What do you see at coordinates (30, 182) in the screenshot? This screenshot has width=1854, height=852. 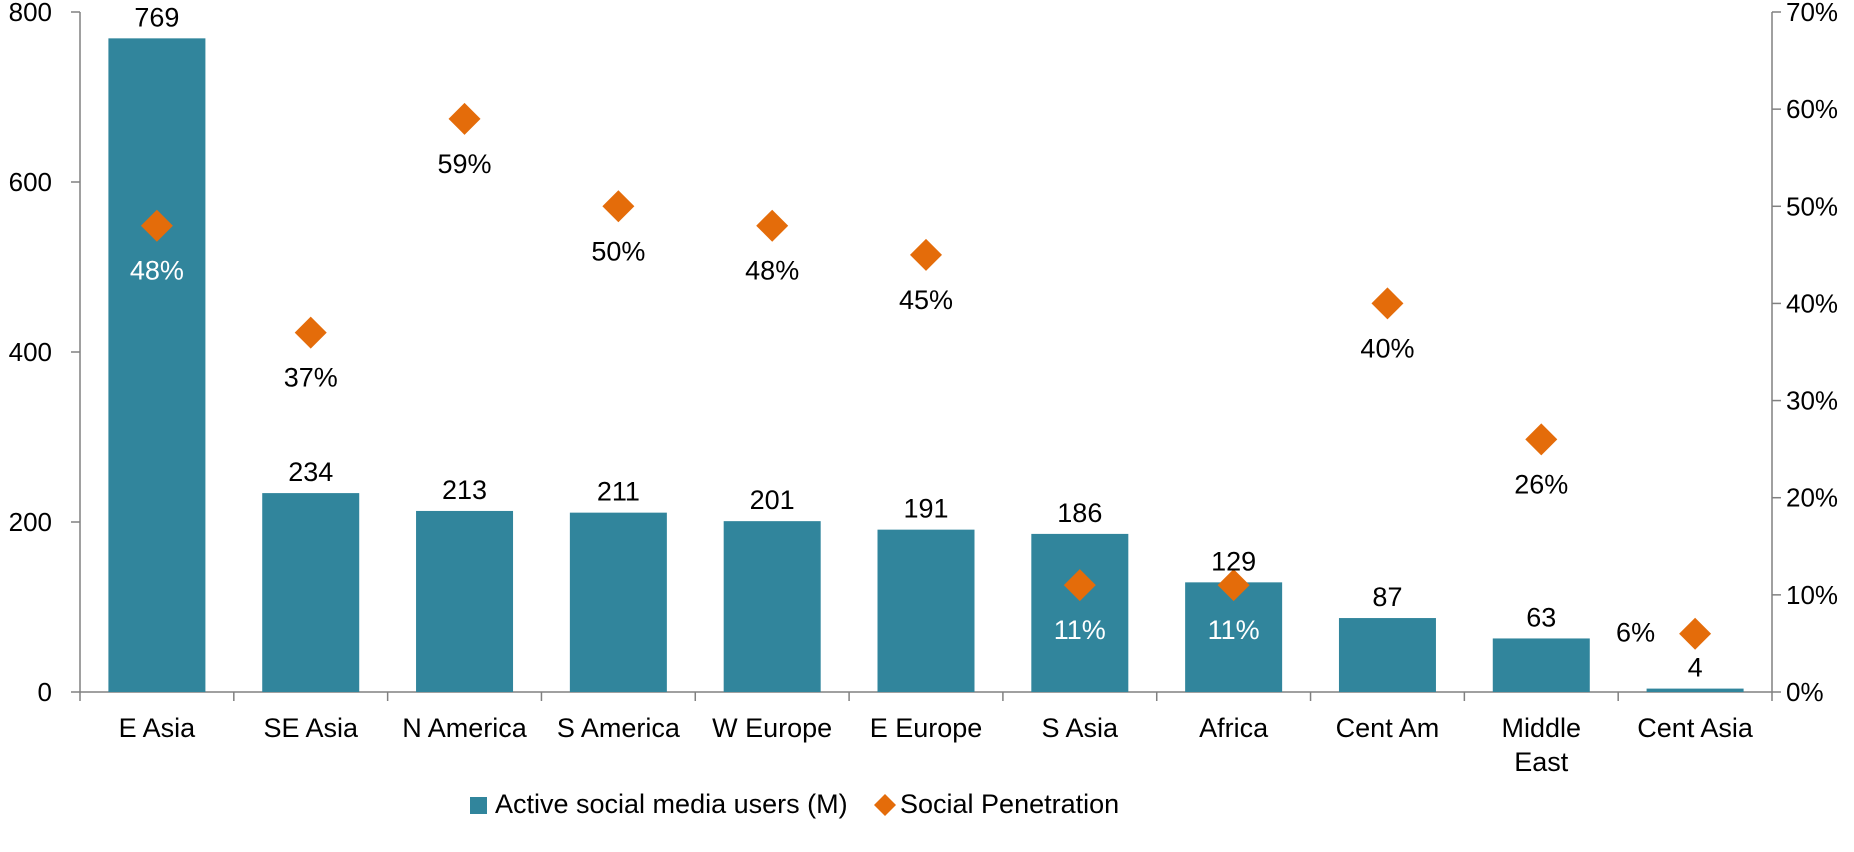 I see `y-left-tick-label: 600` at bounding box center [30, 182].